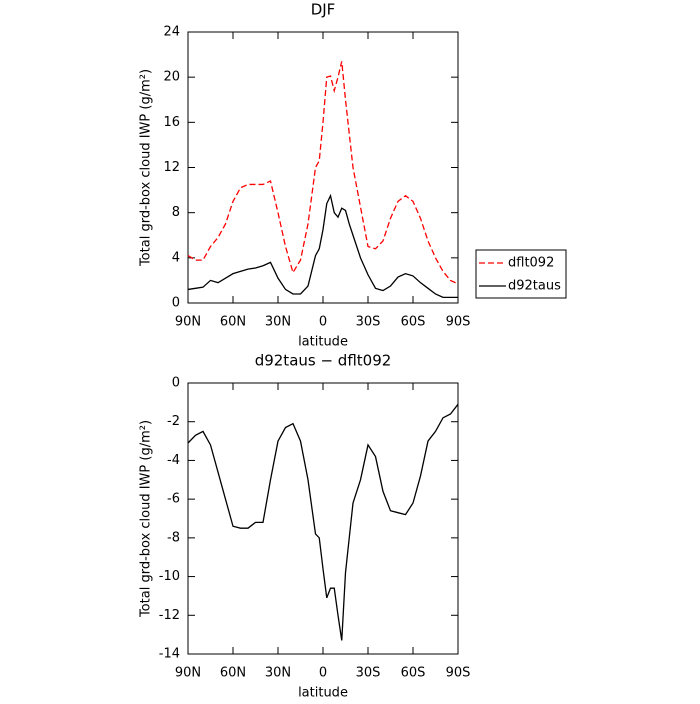  What do you see at coordinates (534, 286) in the screenshot?
I see `legend-label: d92taus` at bounding box center [534, 286].